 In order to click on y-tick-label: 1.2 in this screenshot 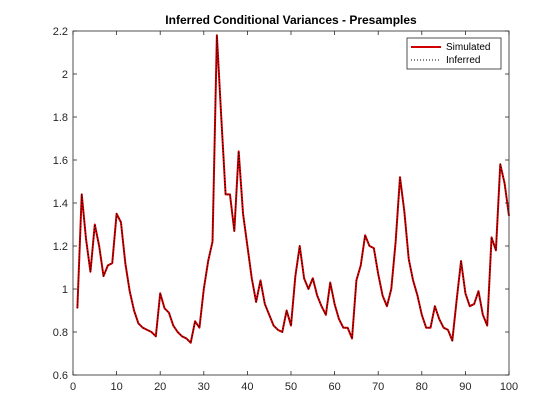, I will do `click(60, 247)`.